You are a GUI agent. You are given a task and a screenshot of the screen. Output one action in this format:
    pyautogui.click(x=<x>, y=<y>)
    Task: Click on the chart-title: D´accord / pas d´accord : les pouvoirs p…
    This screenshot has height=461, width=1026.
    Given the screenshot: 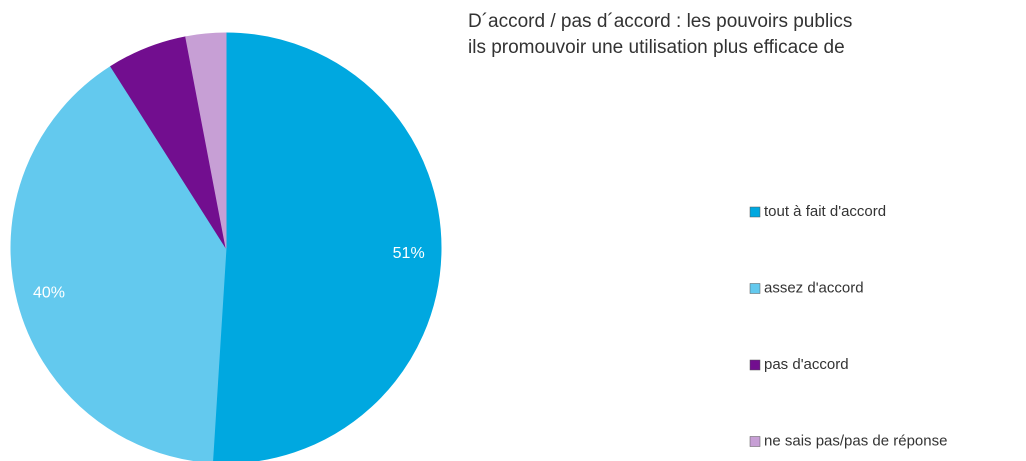 What is the action you would take?
    pyautogui.click(x=660, y=21)
    